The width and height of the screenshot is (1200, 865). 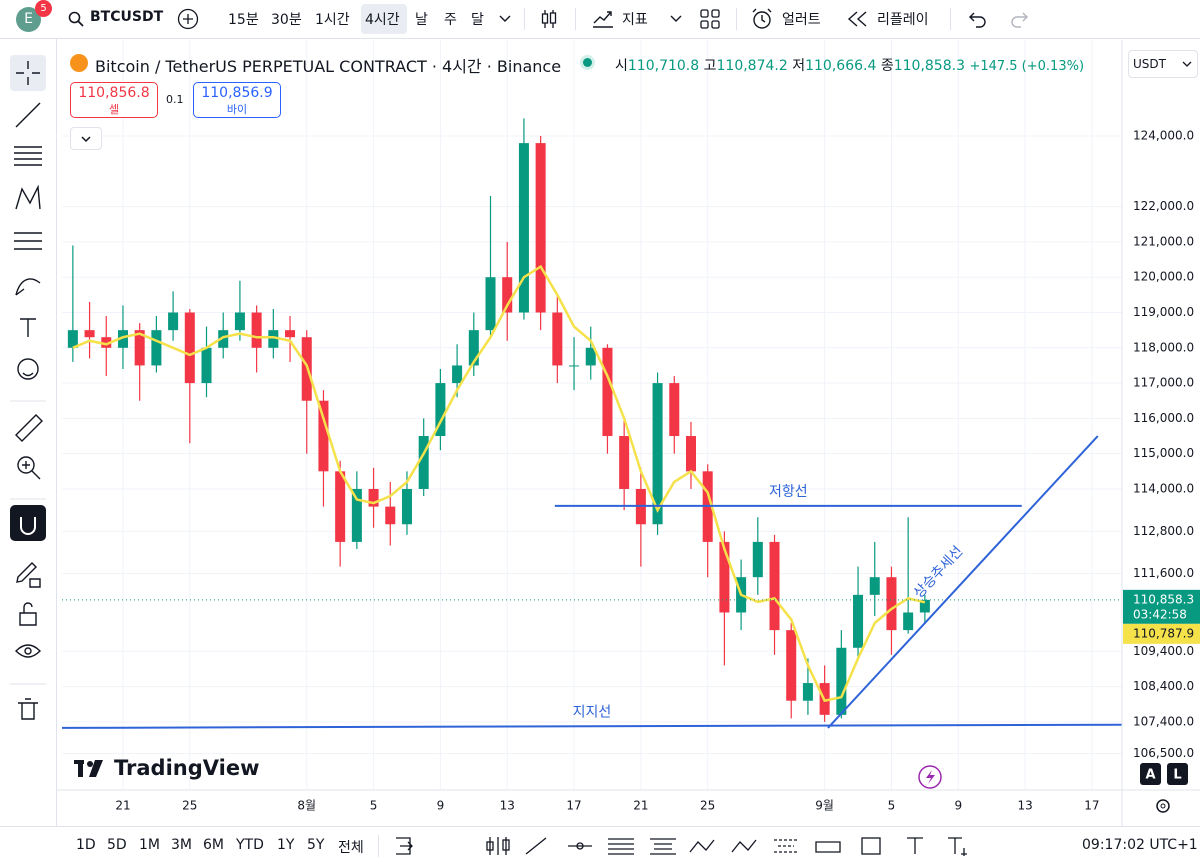 What do you see at coordinates (957, 846) in the screenshot?
I see `anchored-text-tool` at bounding box center [957, 846].